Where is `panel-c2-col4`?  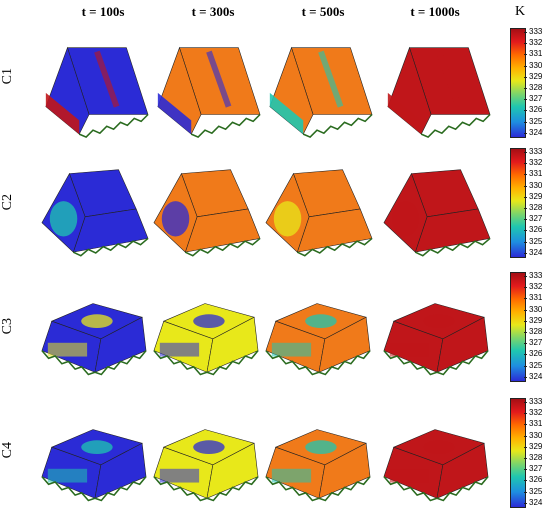 panel-c2-col4 is located at coordinates (435, 207).